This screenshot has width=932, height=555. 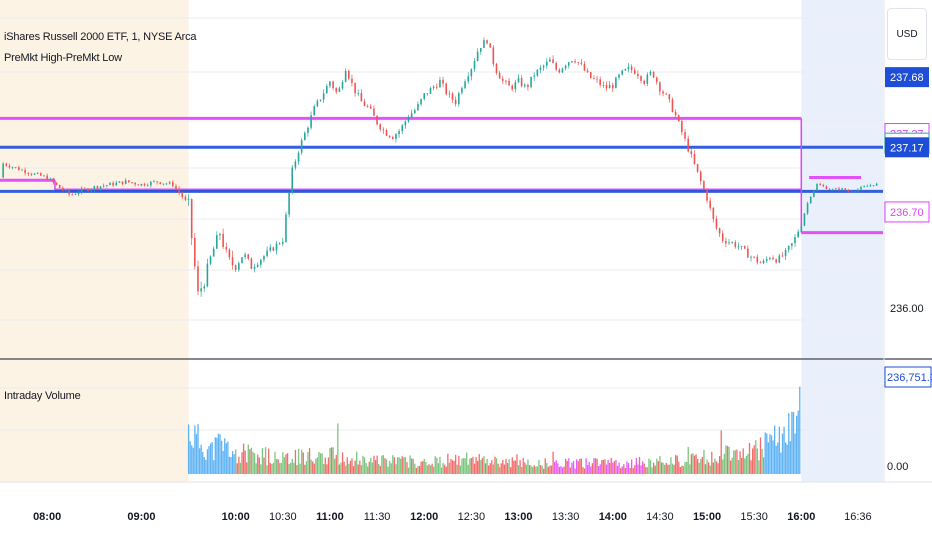 What do you see at coordinates (566, 517) in the screenshot?
I see `time-axis-label-9: 13:30` at bounding box center [566, 517].